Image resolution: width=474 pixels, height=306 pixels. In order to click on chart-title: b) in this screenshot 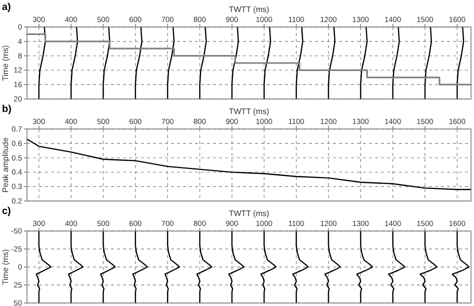, I will do `click(7, 109)`.